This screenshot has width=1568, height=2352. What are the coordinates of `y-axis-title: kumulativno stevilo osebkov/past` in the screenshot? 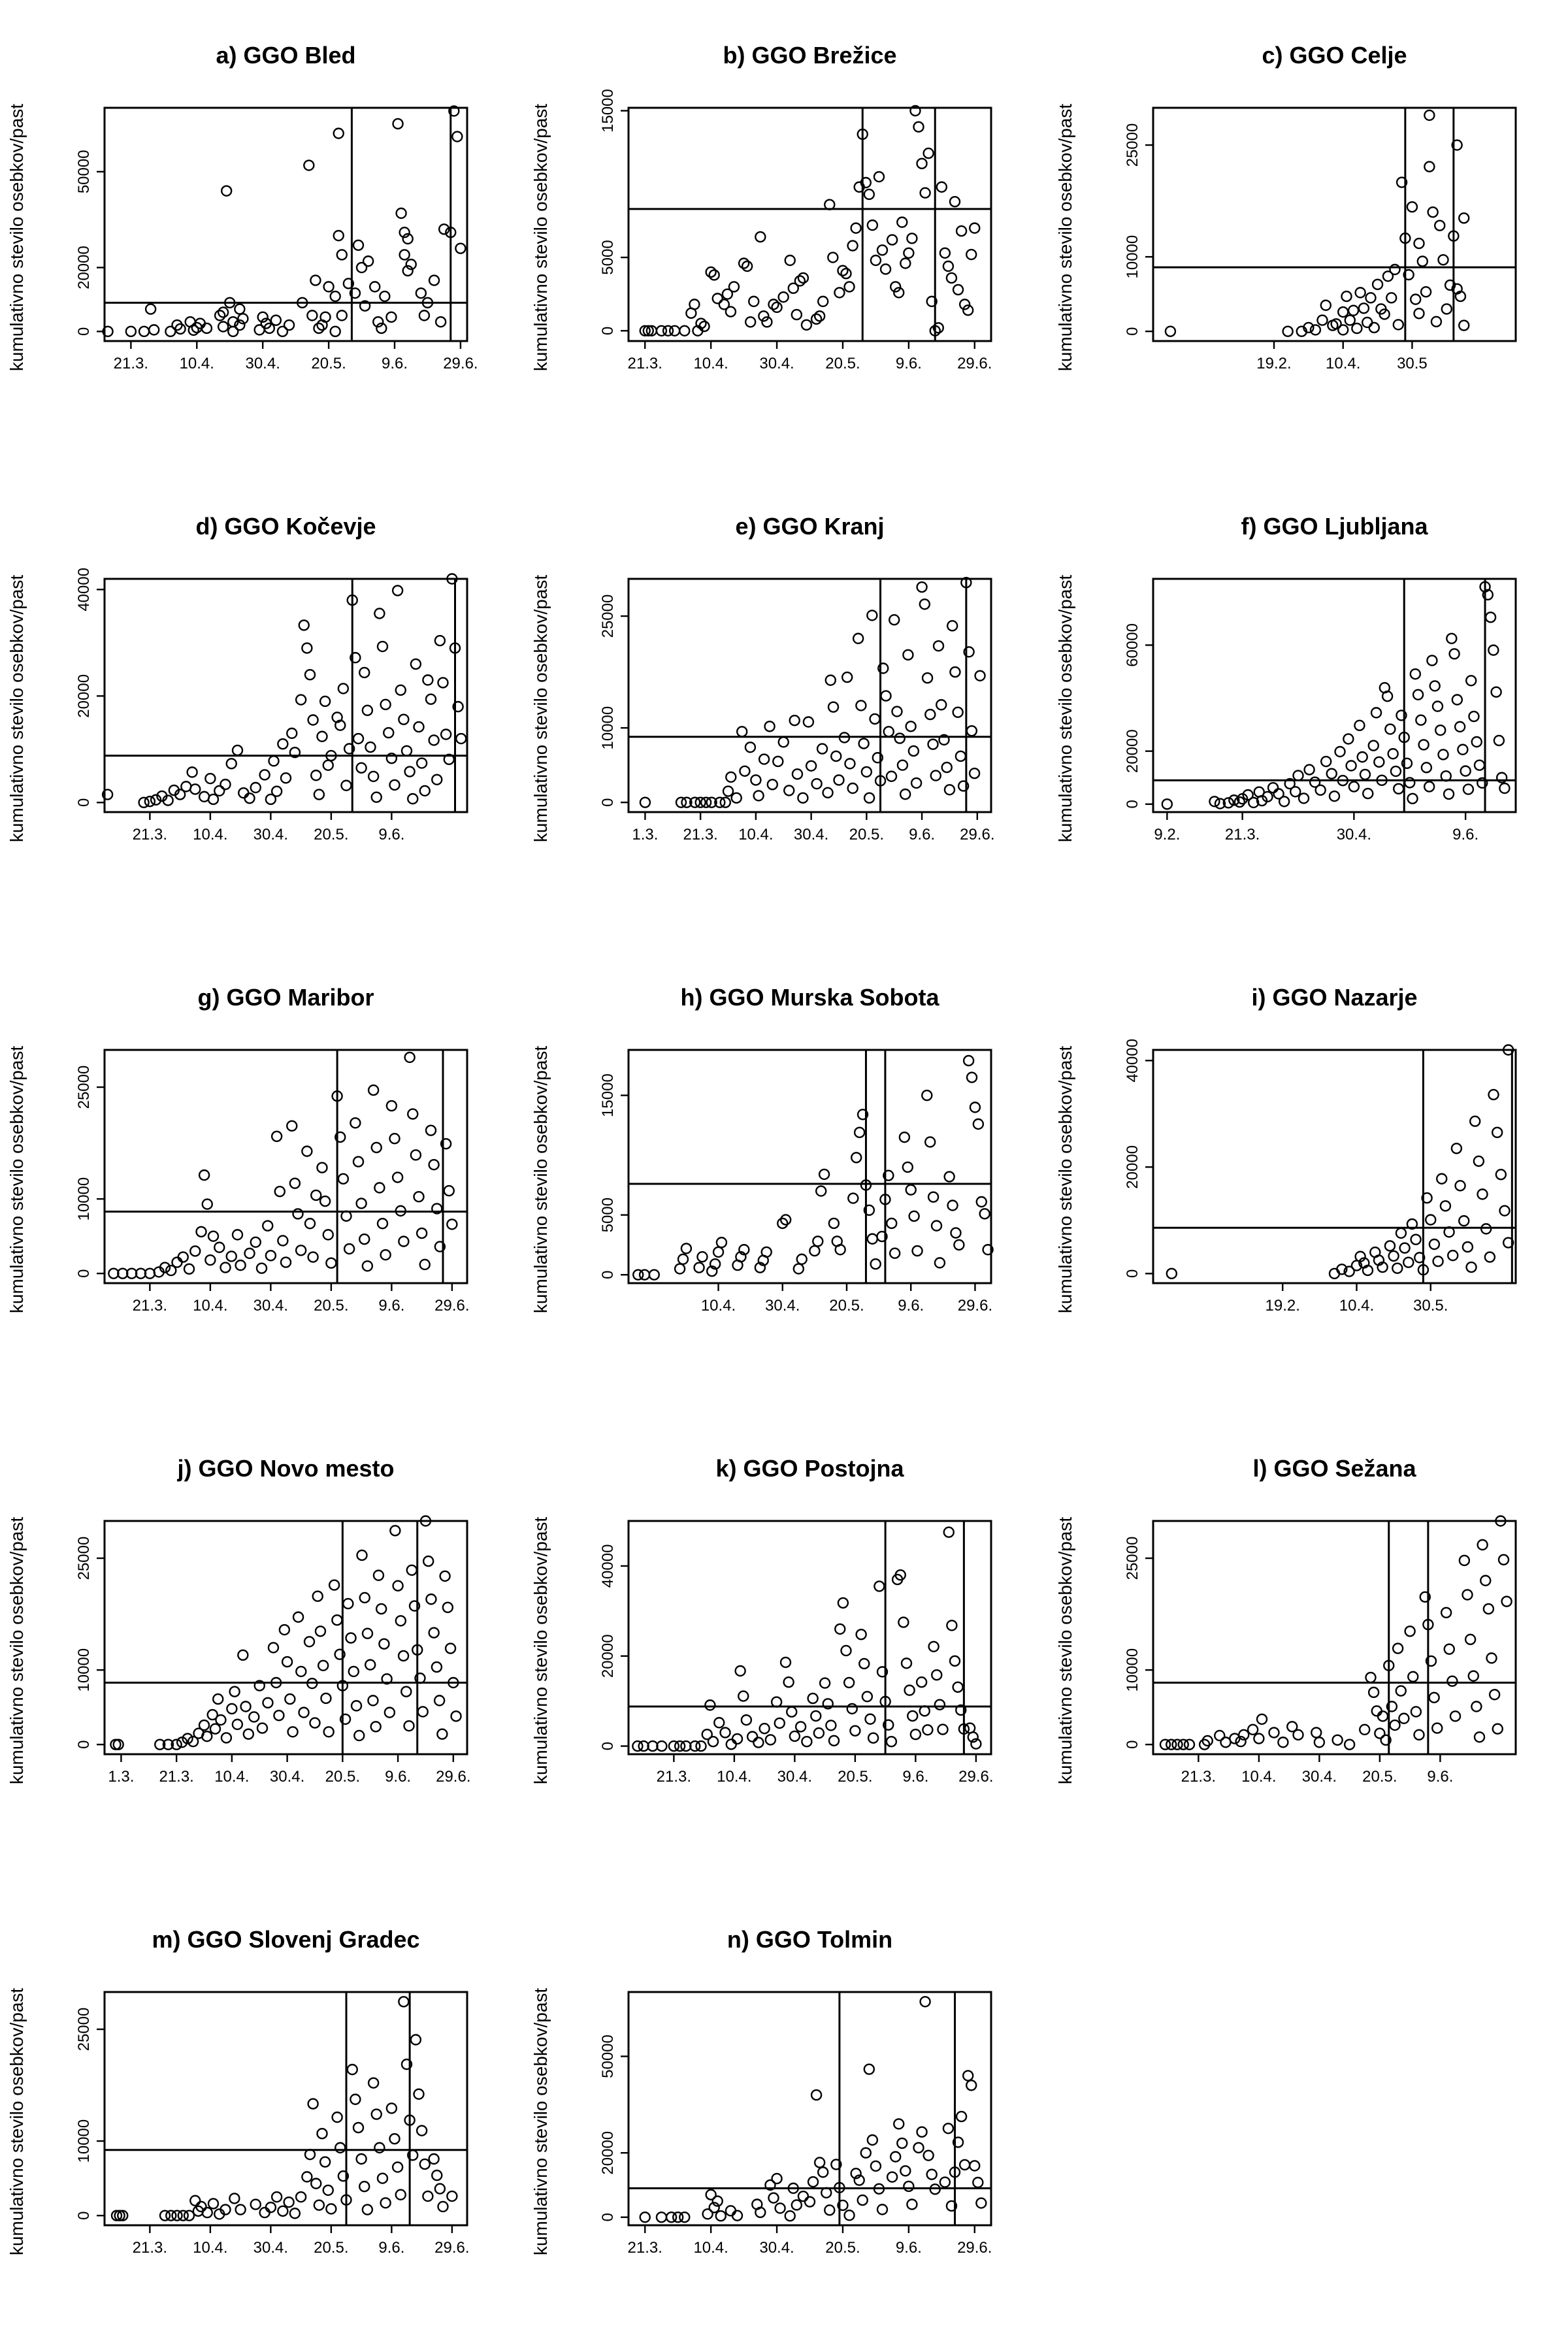 It's located at (541, 1180).